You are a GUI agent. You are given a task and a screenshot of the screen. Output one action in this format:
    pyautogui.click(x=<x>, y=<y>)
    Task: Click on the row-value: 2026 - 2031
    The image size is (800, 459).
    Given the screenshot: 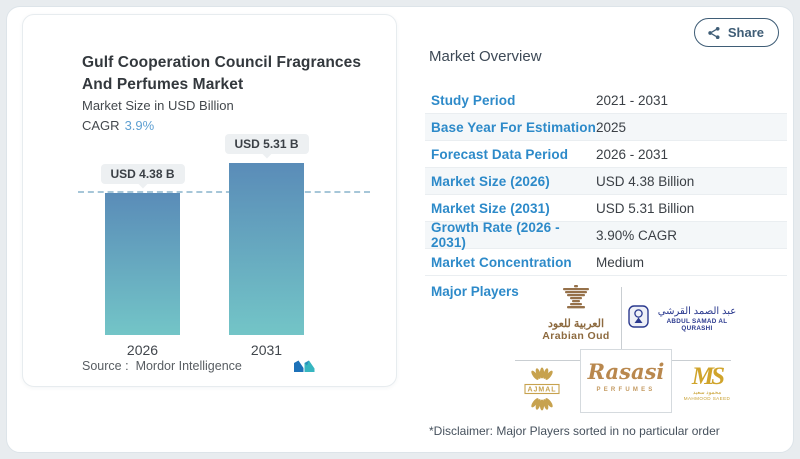 What is the action you would take?
    pyautogui.click(x=632, y=154)
    